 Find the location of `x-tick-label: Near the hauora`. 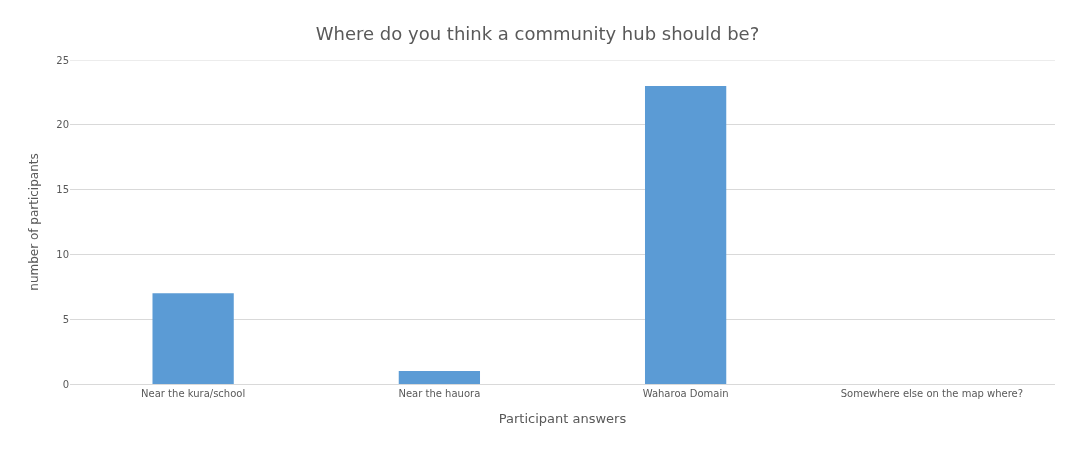

x-tick-label: Near the hauora is located at coordinates (439, 393).